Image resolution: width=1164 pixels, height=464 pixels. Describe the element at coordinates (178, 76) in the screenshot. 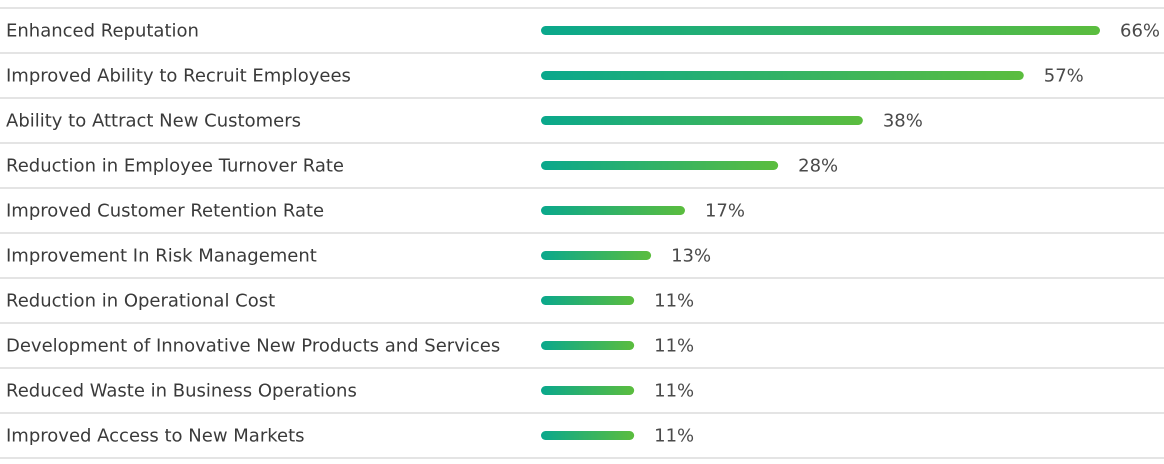

I see `category-label: Improved Ability to Recruit Employees` at that location.